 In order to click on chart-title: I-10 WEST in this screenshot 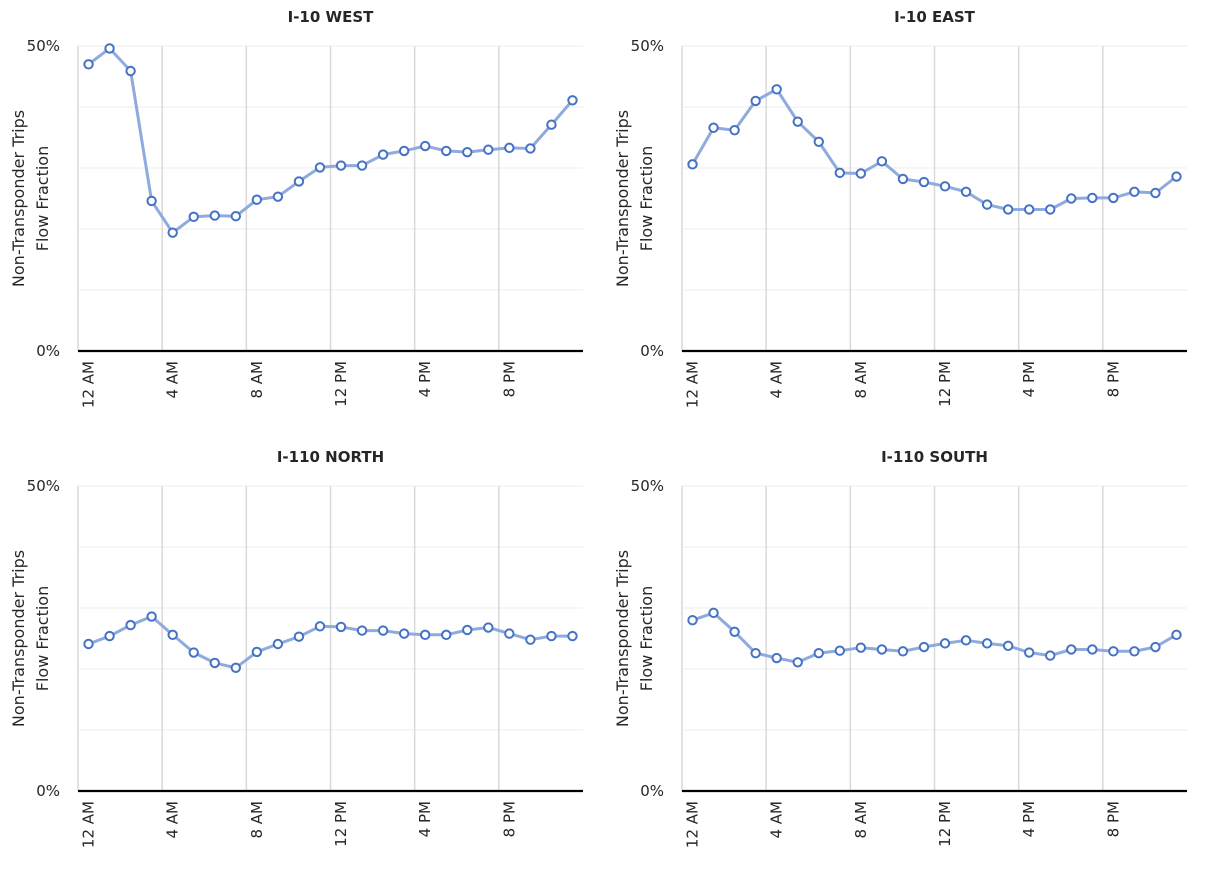, I will do `click(331, 17)`.